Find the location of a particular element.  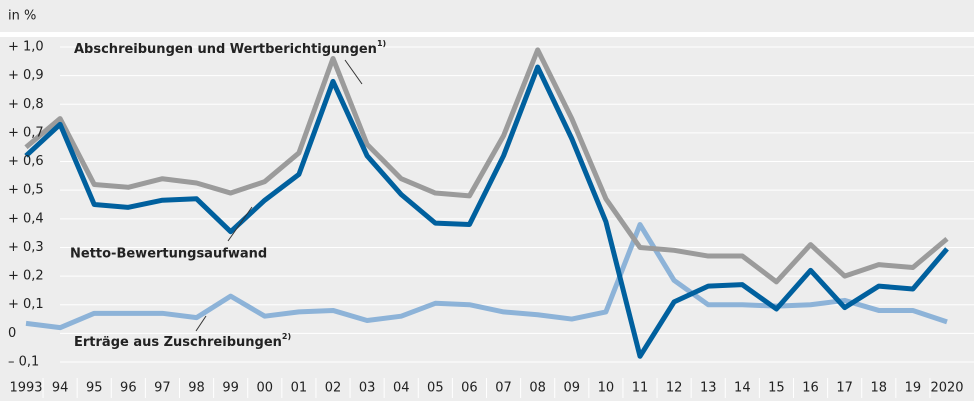

y-tick-label: – 0,1 is located at coordinates (23, 362).